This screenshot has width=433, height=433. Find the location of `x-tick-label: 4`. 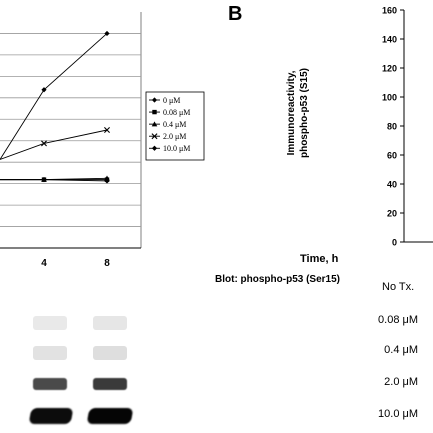

x-tick-label: 4 is located at coordinates (44, 263).